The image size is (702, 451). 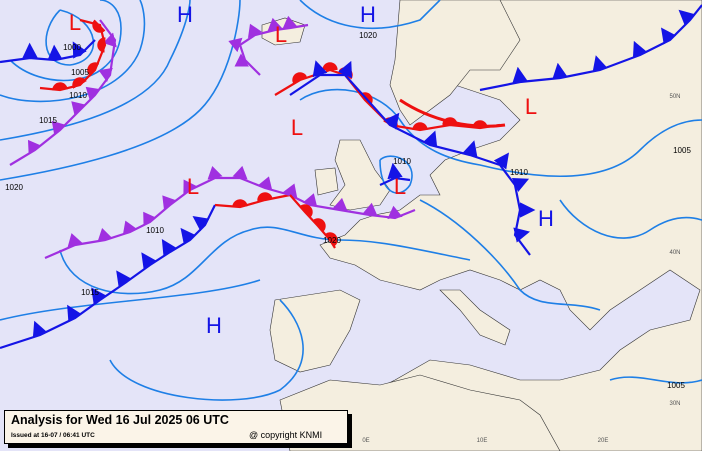 What do you see at coordinates (674, 97) in the screenshot?
I see `latitude-label: 50N` at bounding box center [674, 97].